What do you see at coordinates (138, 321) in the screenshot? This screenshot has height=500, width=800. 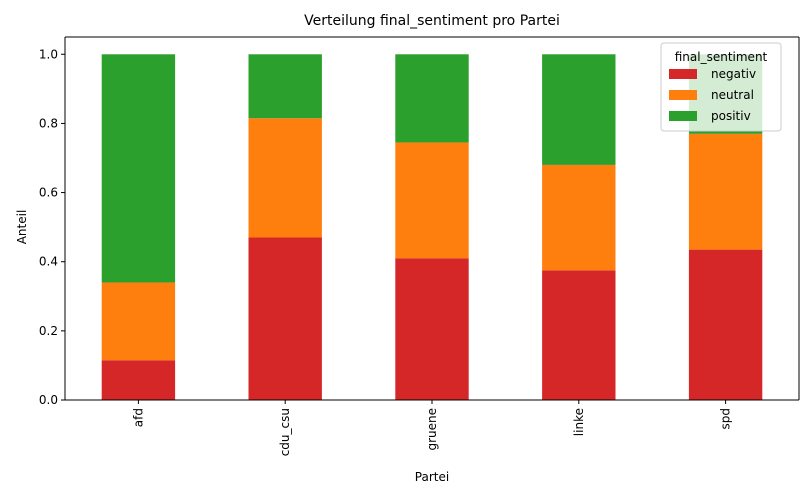 I see `bar-afd-neutral` at bounding box center [138, 321].